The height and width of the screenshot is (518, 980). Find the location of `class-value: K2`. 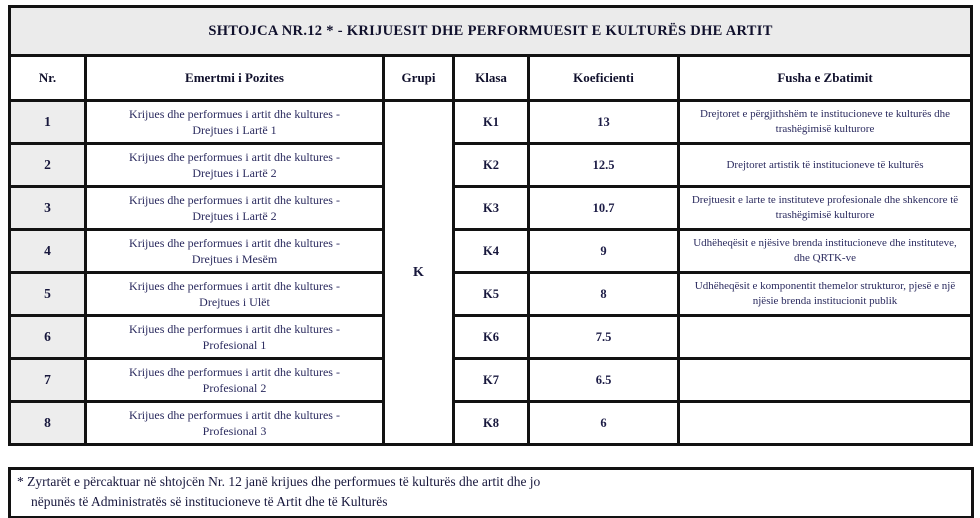

class-value: K2 is located at coordinates (491, 165).